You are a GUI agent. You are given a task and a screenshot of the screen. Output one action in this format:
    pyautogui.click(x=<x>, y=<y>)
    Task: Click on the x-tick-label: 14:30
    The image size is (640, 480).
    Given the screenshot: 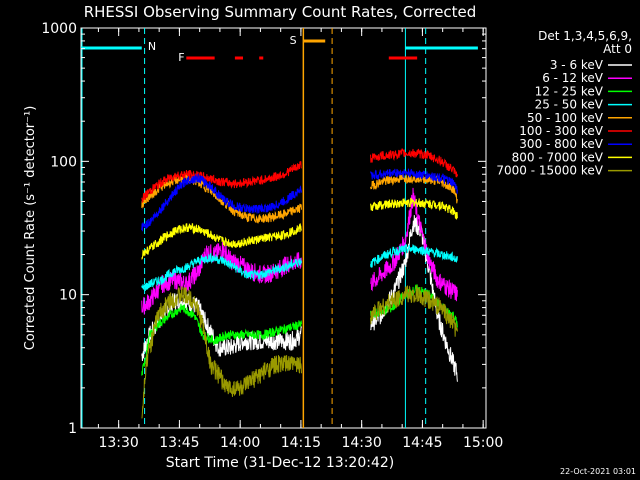 What is the action you would take?
    pyautogui.click(x=361, y=443)
    